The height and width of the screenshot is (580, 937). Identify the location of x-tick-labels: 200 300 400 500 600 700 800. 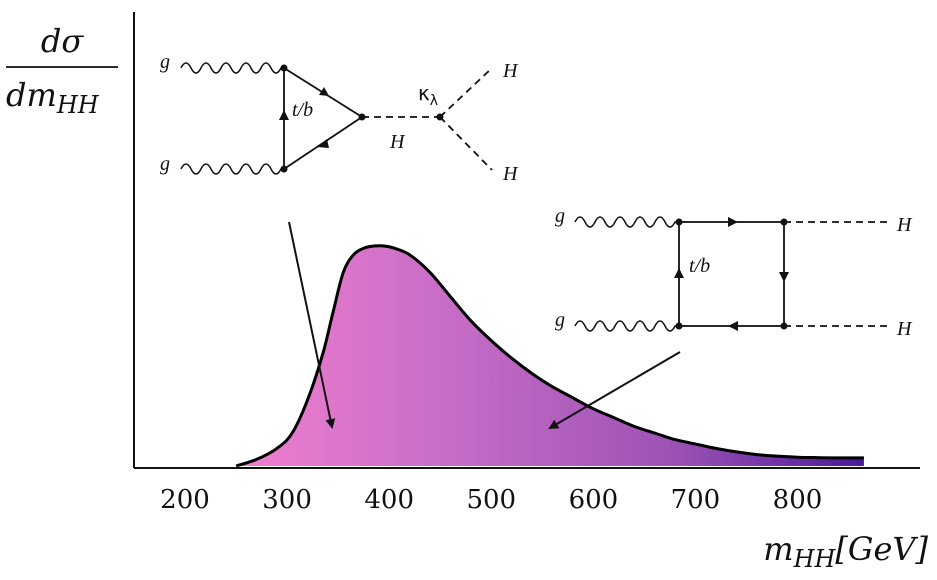
(491, 500).